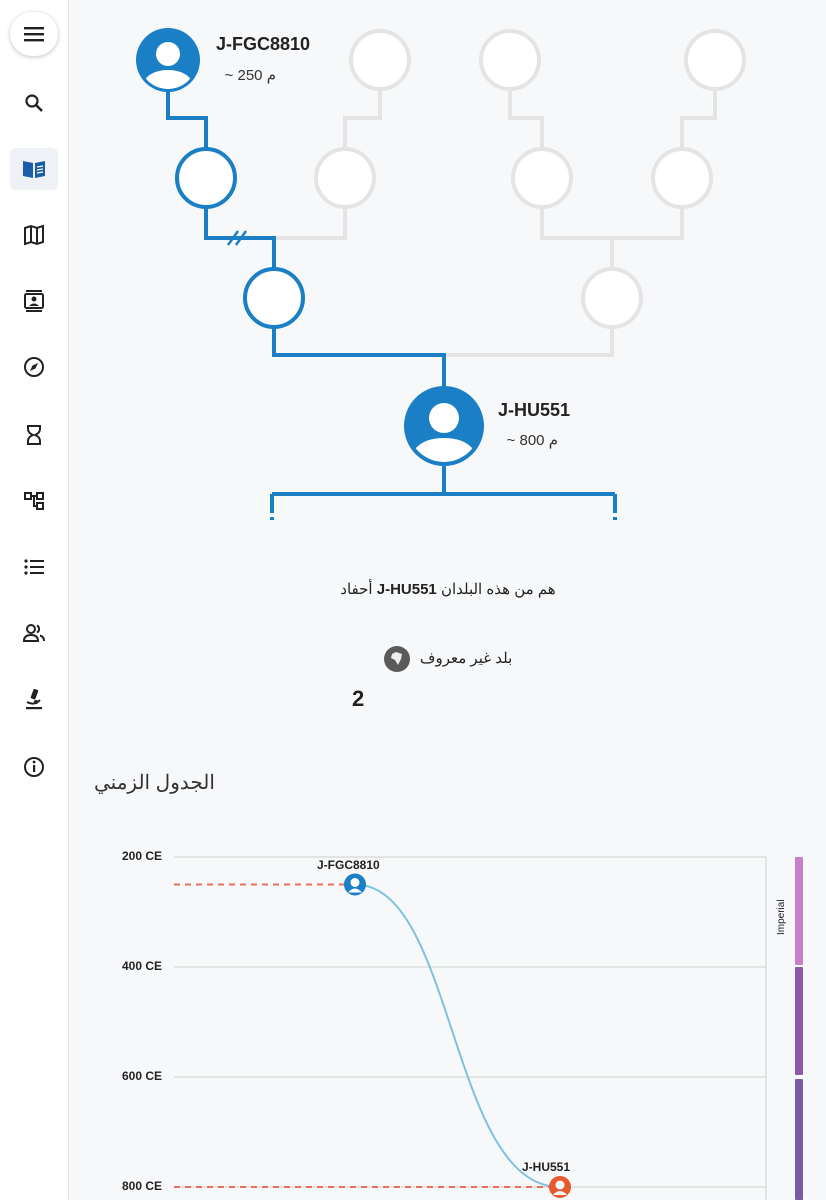  I want to click on menu-button, so click(34, 34).